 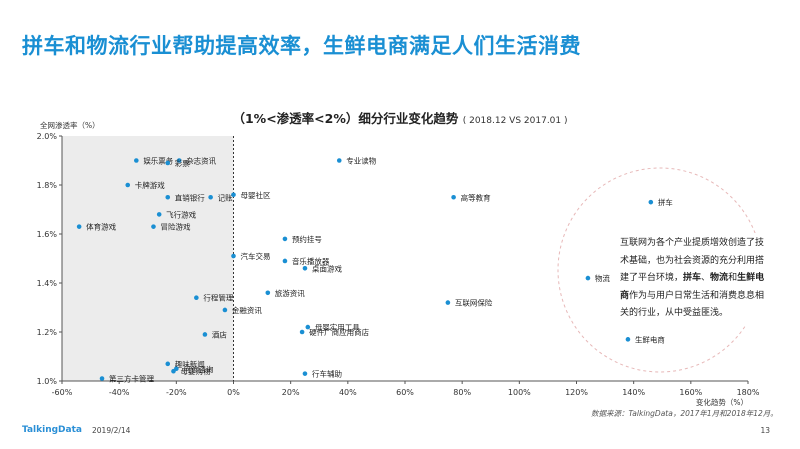 I want to click on data-point-label: 母婴社区, so click(x=256, y=195).